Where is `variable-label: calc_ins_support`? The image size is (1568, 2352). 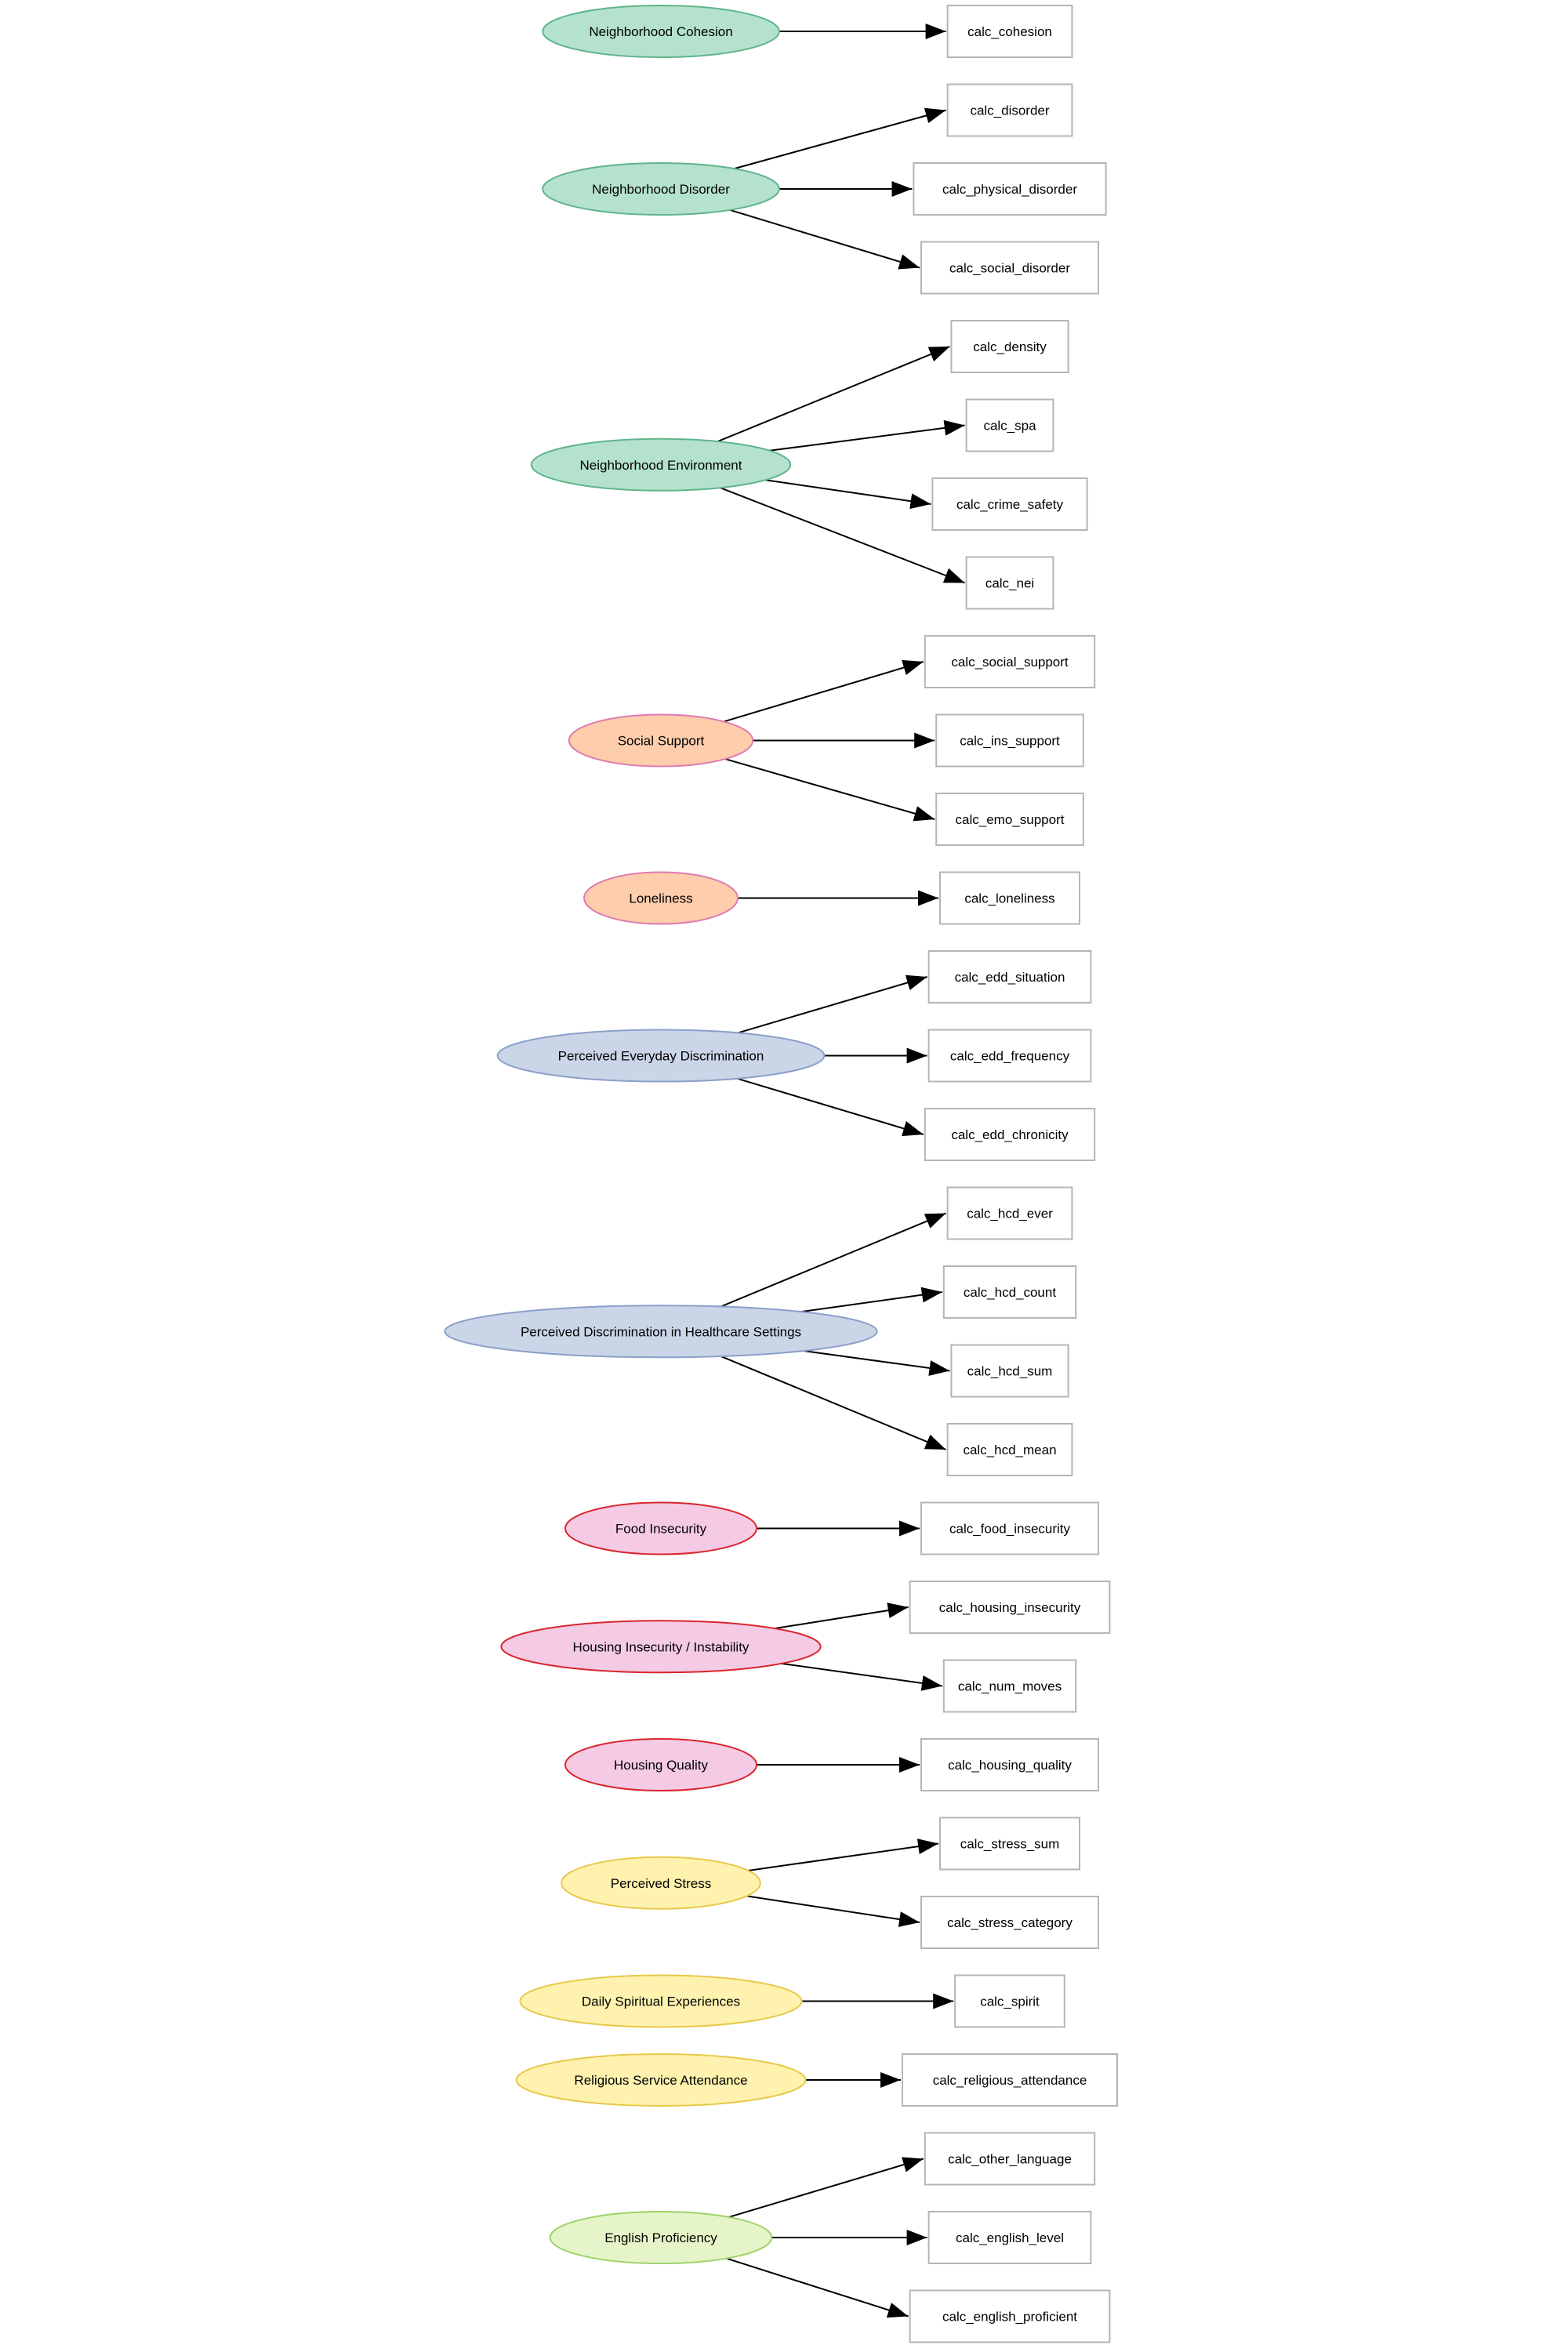 variable-label: calc_ins_support is located at coordinates (1010, 741).